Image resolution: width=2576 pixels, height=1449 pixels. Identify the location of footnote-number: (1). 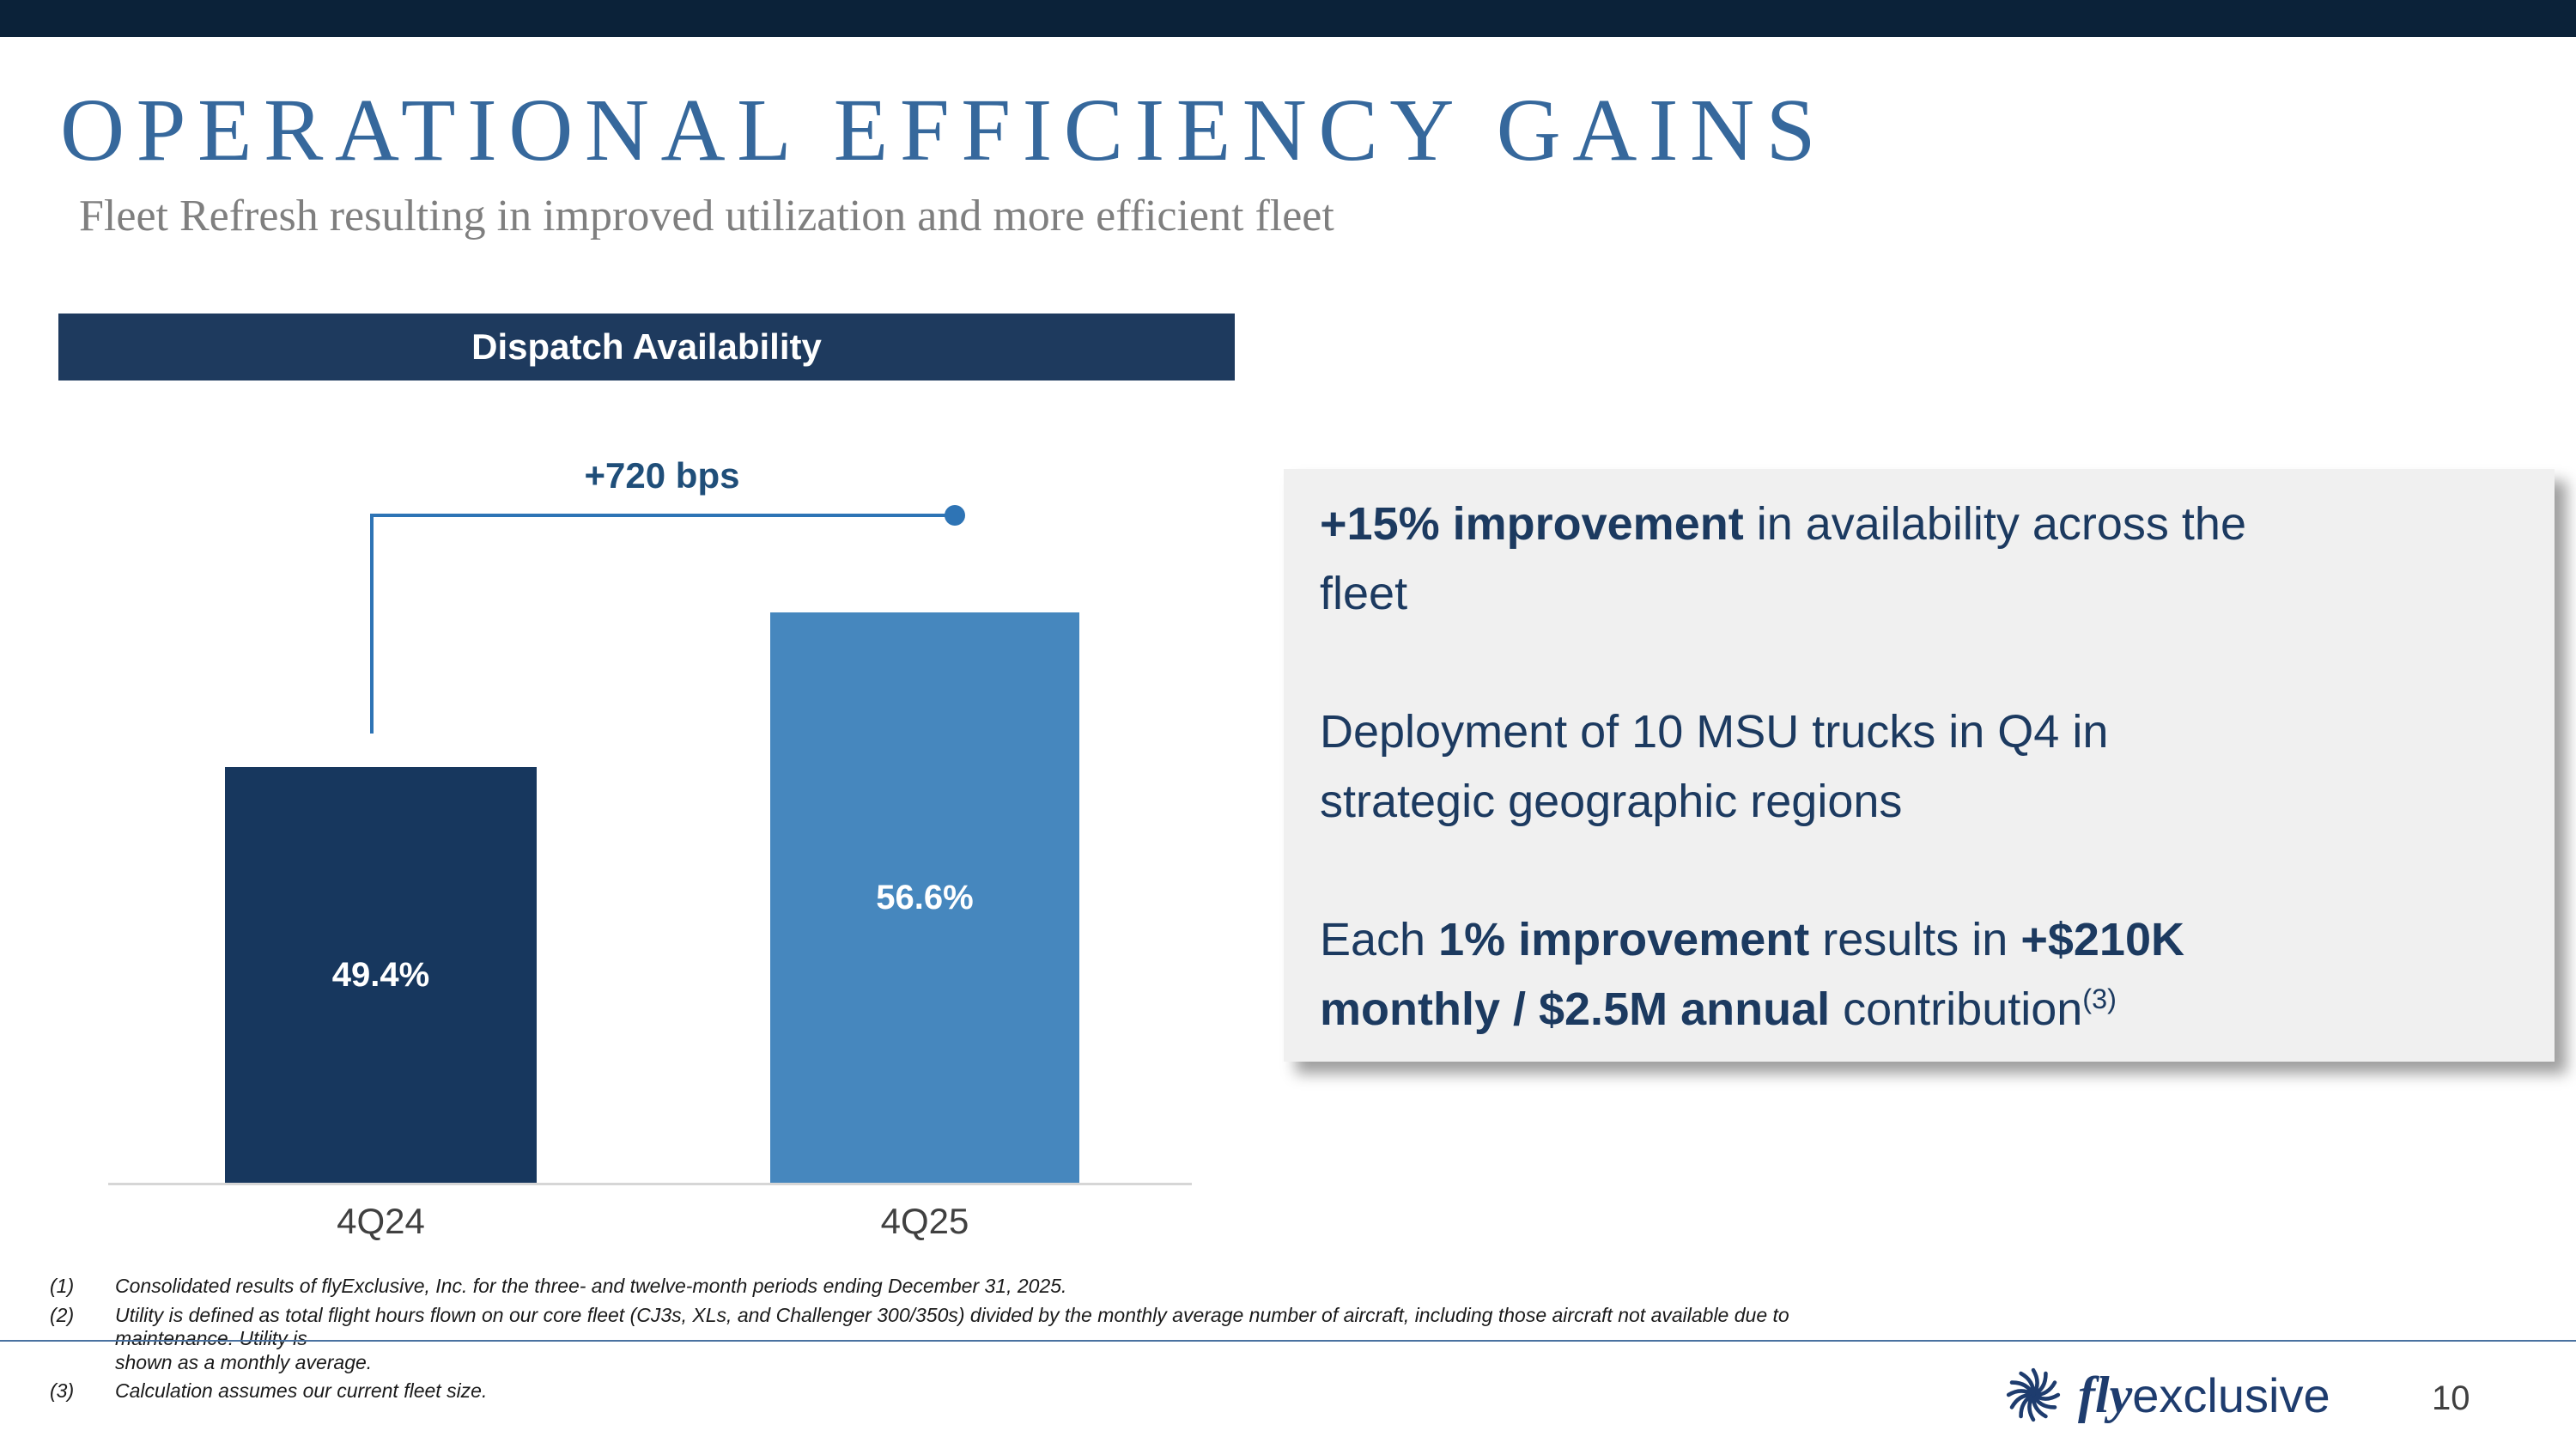
(62, 1286).